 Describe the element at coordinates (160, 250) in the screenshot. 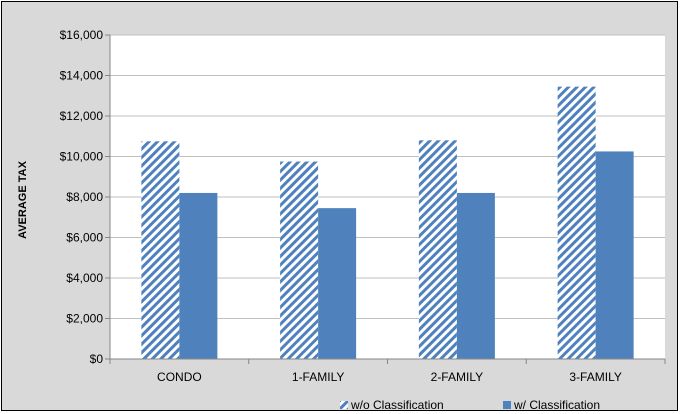

I see `bar-without-classification-condo` at that location.